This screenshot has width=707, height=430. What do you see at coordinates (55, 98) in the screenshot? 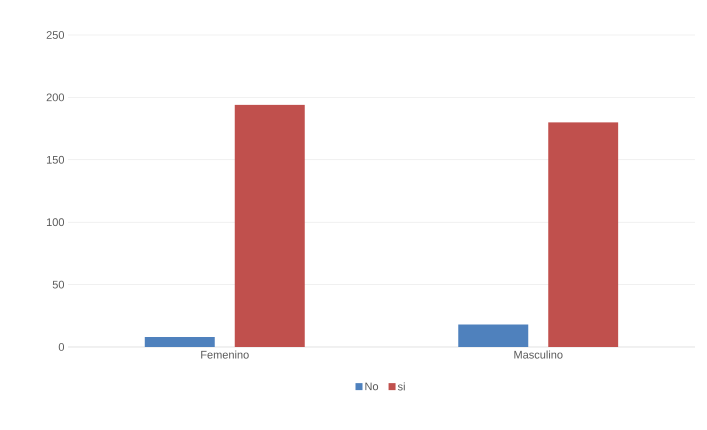
I see `y-tick-label: 200` at bounding box center [55, 98].